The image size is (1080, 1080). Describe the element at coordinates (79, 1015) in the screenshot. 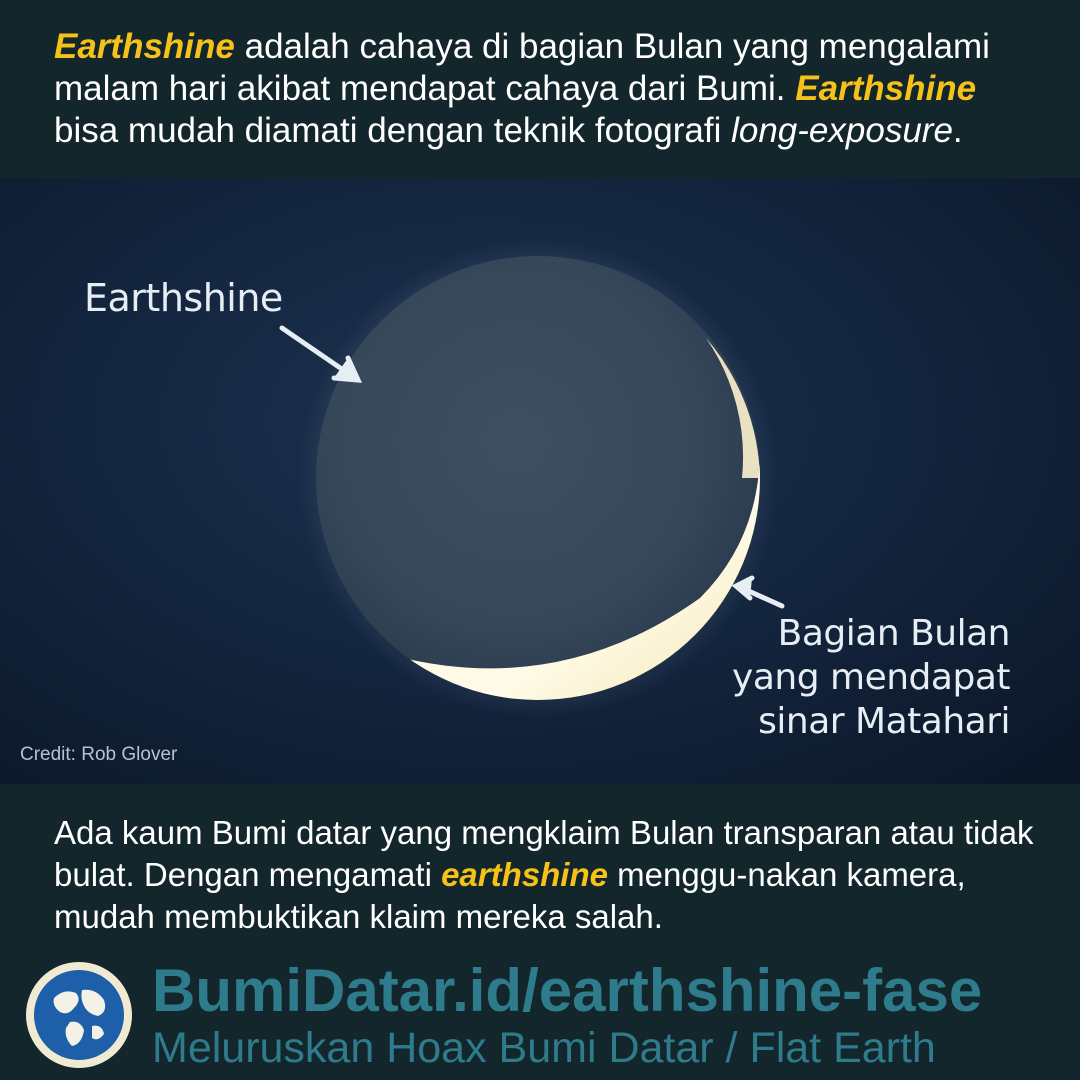

I see `globe-logo-icon` at that location.